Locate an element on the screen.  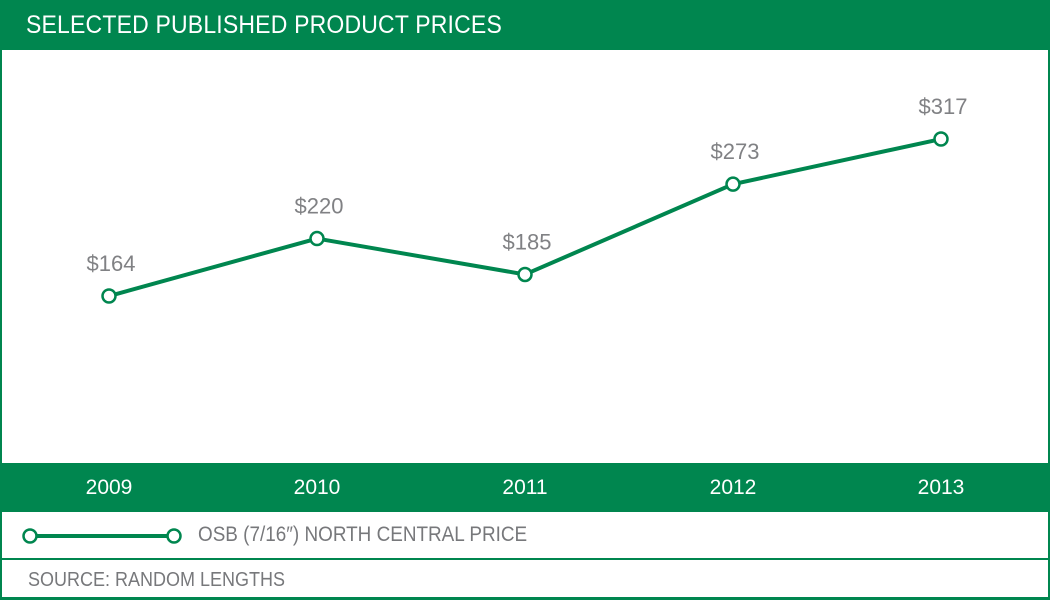
x-tick-label-2009: 2009 is located at coordinates (109, 487).